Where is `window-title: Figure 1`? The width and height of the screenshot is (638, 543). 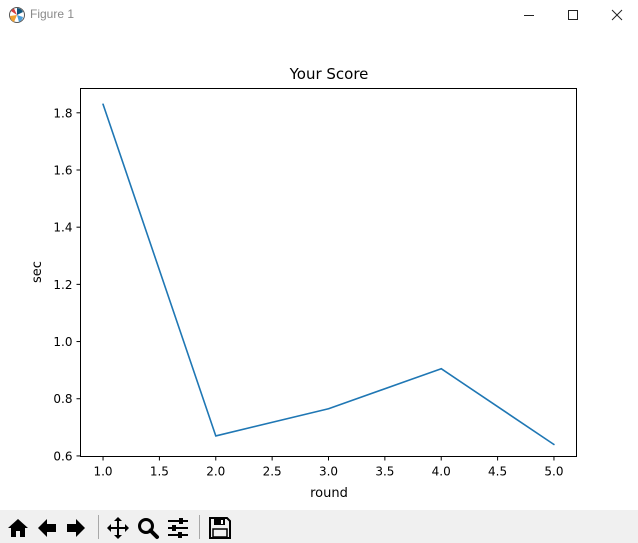 window-title: Figure 1 is located at coordinates (52, 14).